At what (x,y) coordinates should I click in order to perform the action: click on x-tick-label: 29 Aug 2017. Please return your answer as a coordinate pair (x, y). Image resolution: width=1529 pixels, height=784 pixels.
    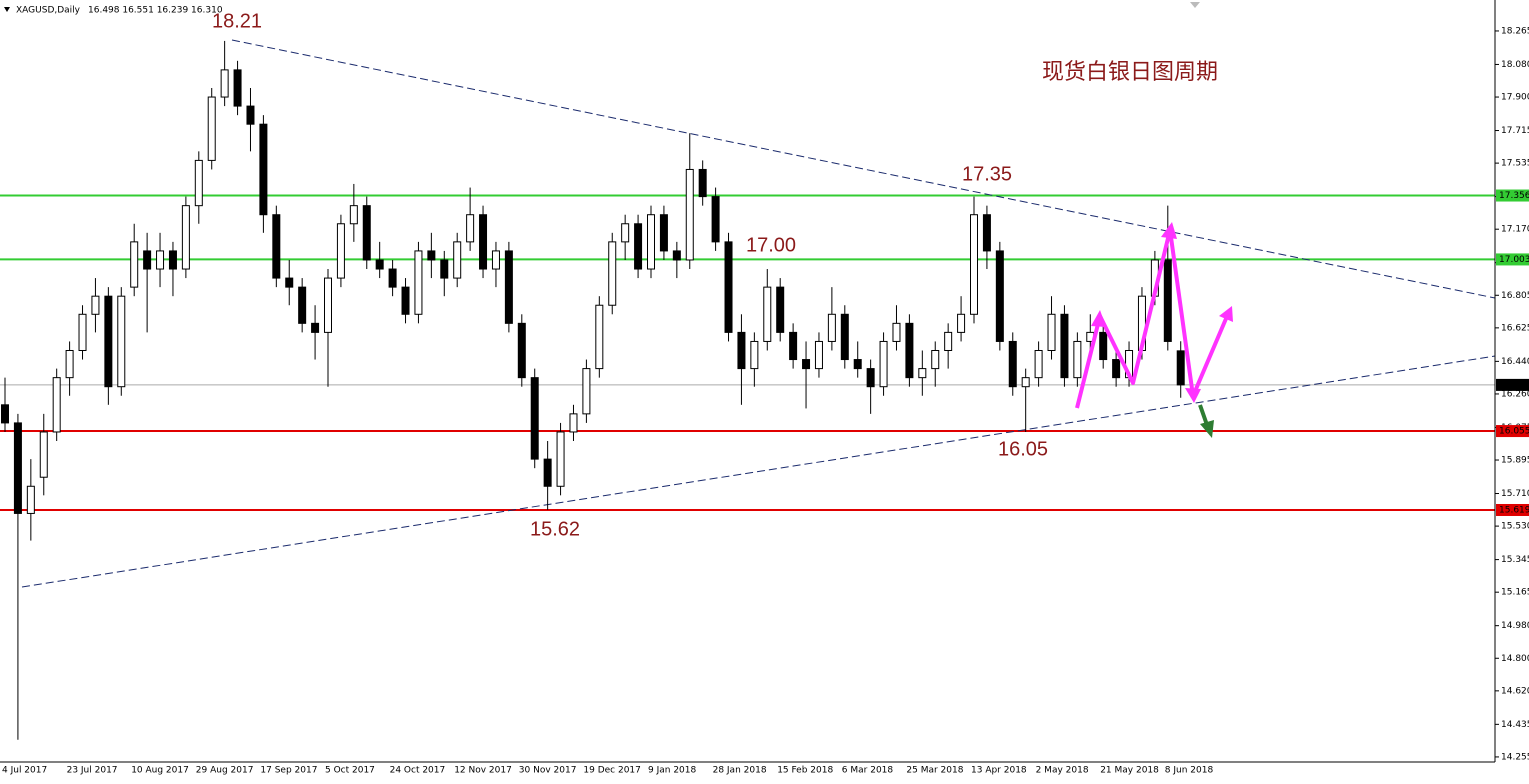
    Looking at the image, I should click on (225, 771).